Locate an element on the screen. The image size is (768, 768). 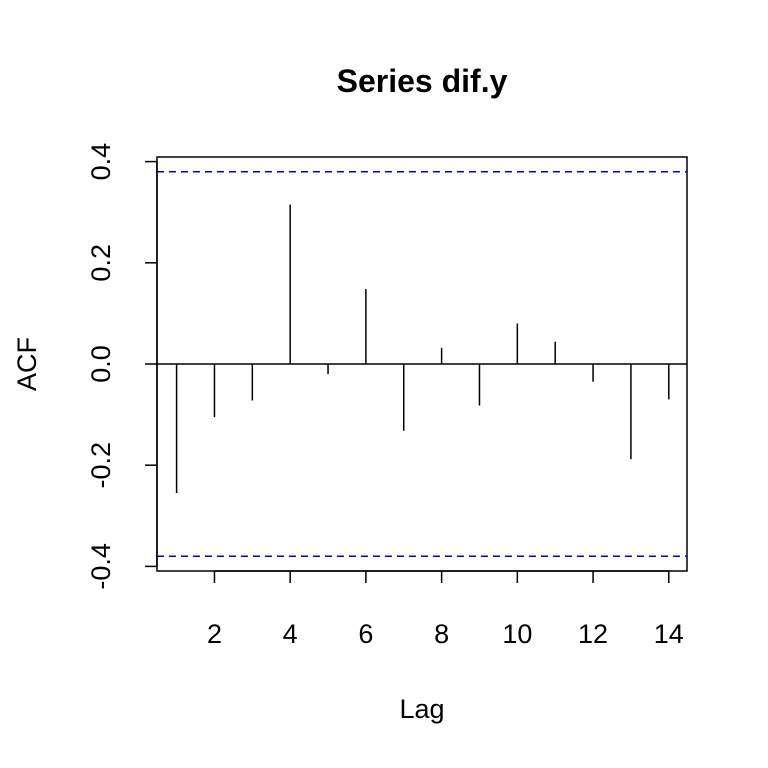
x-tick-label-8: 8 is located at coordinates (441, 634).